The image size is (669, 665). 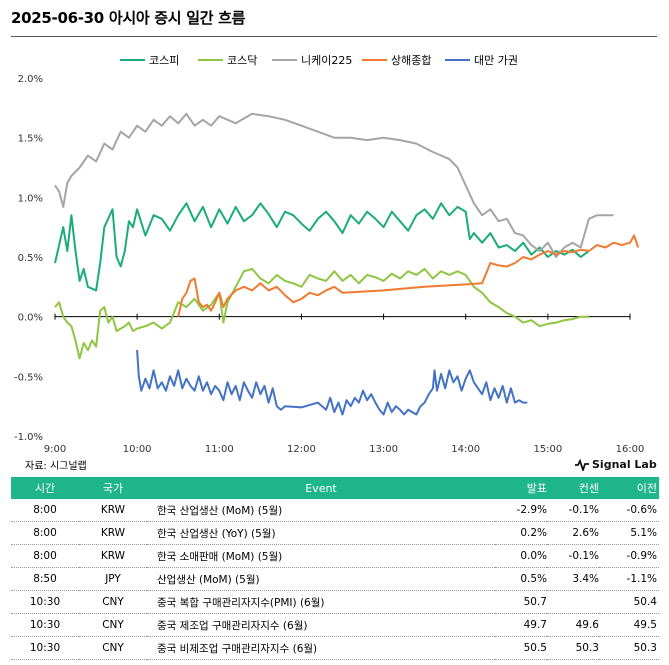 What do you see at coordinates (113, 488) in the screenshot?
I see `header-country: 국가` at bounding box center [113, 488].